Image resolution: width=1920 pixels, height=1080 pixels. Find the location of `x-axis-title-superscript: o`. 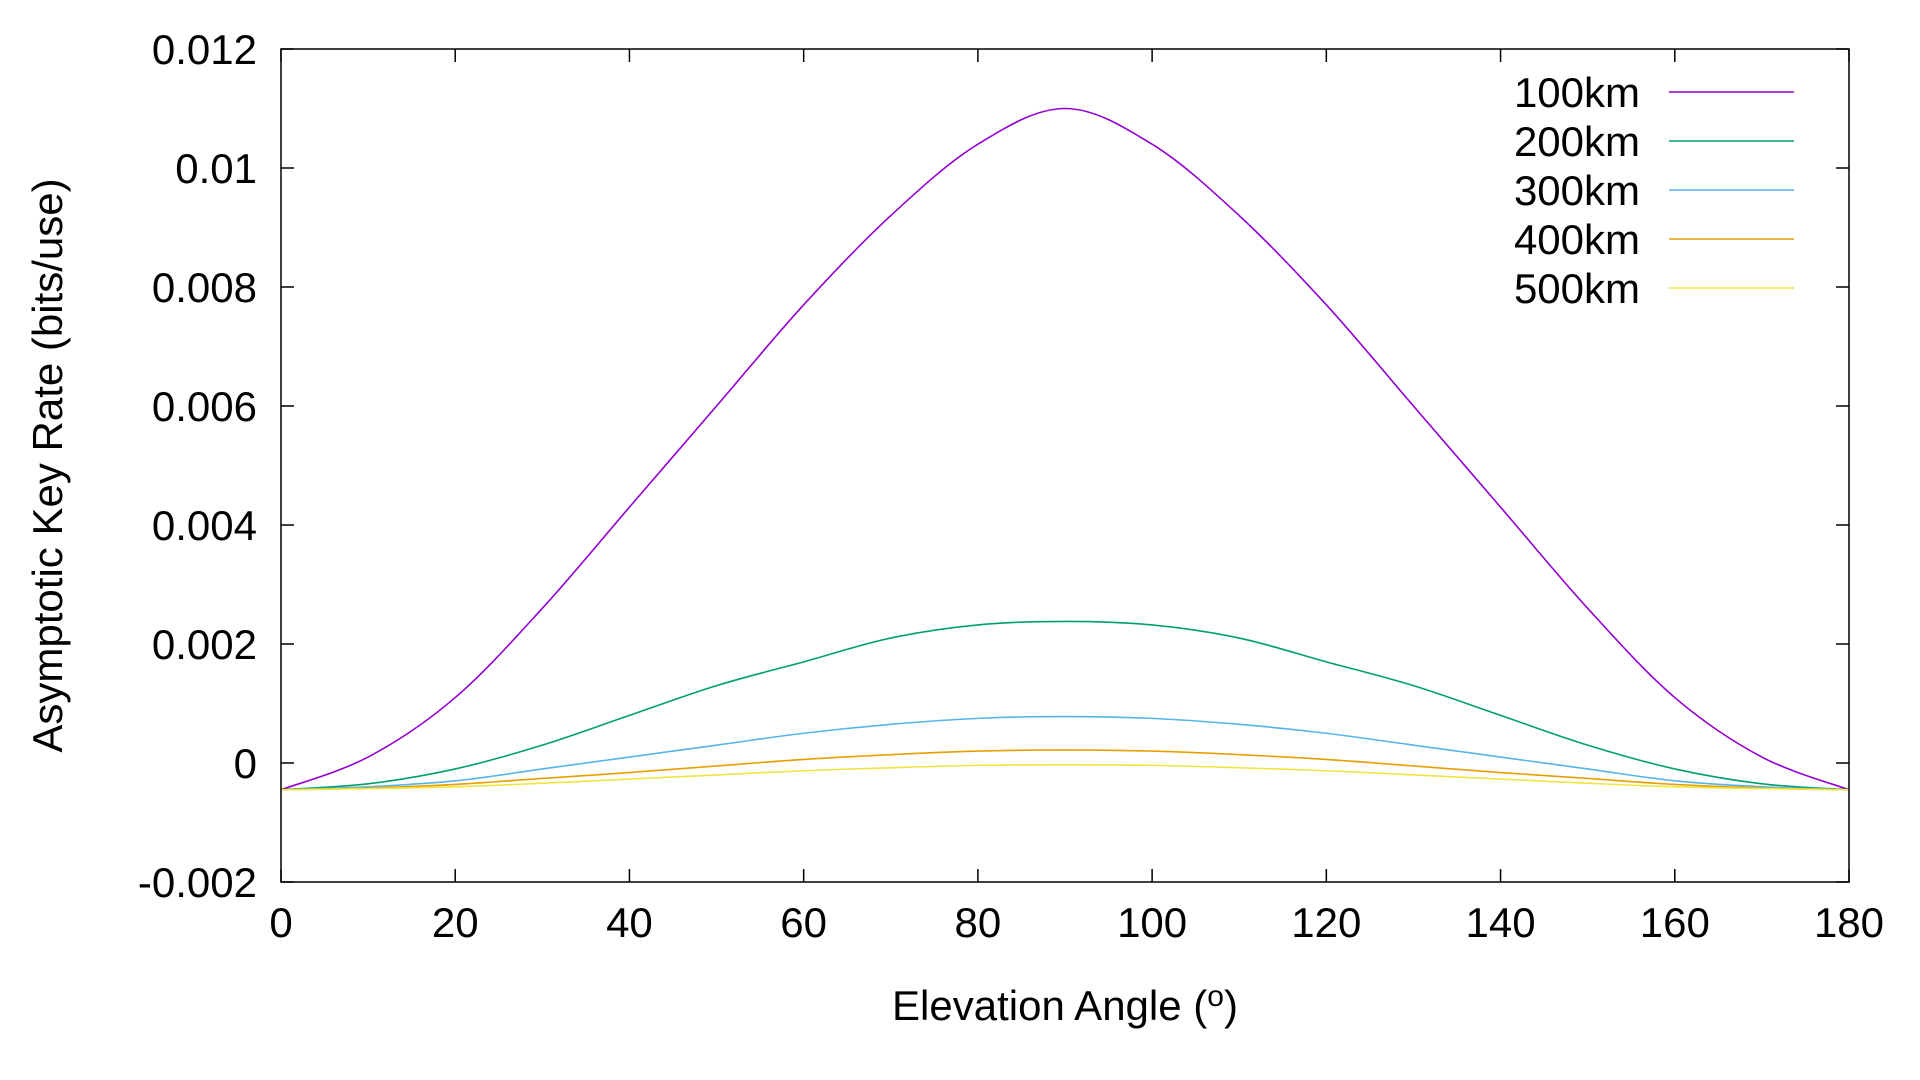

x-axis-title-superscript: o is located at coordinates (1215, 996).